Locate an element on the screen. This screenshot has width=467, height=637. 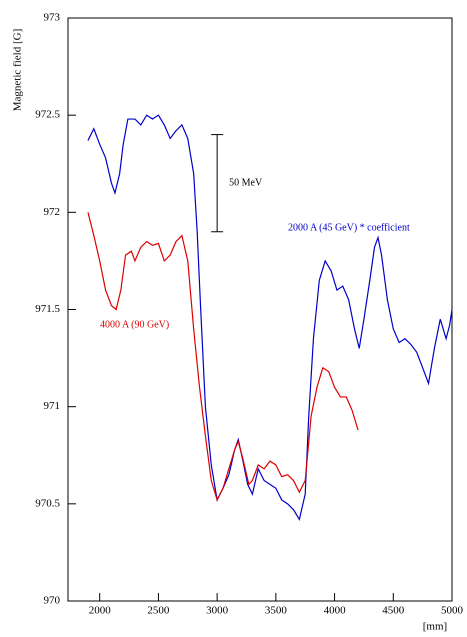
y-tick-label: 970.5 is located at coordinates (47, 503).